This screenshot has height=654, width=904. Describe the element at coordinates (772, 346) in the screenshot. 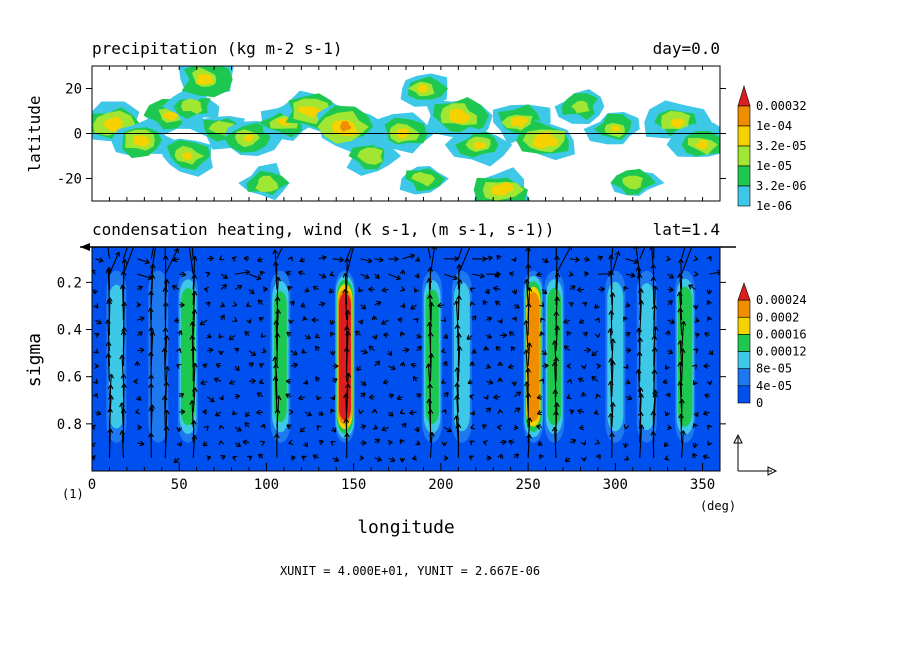

I see `heating-legend: 0.00024 0.0002 0.00016 0.00012 8e-05 4e-05 0` at that location.